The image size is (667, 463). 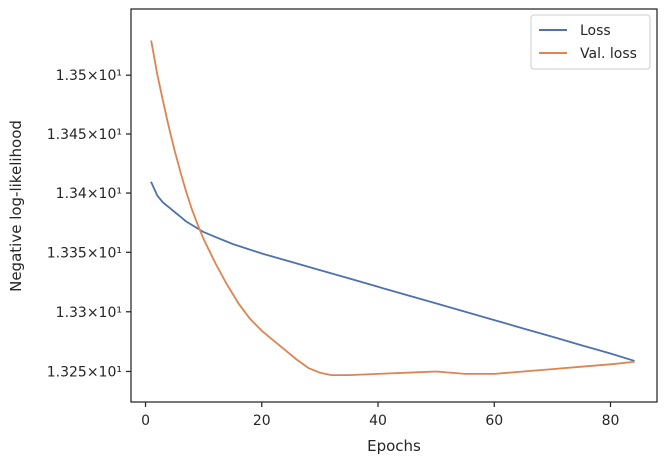 I want to click on x-tick-label: 20, so click(x=262, y=421).